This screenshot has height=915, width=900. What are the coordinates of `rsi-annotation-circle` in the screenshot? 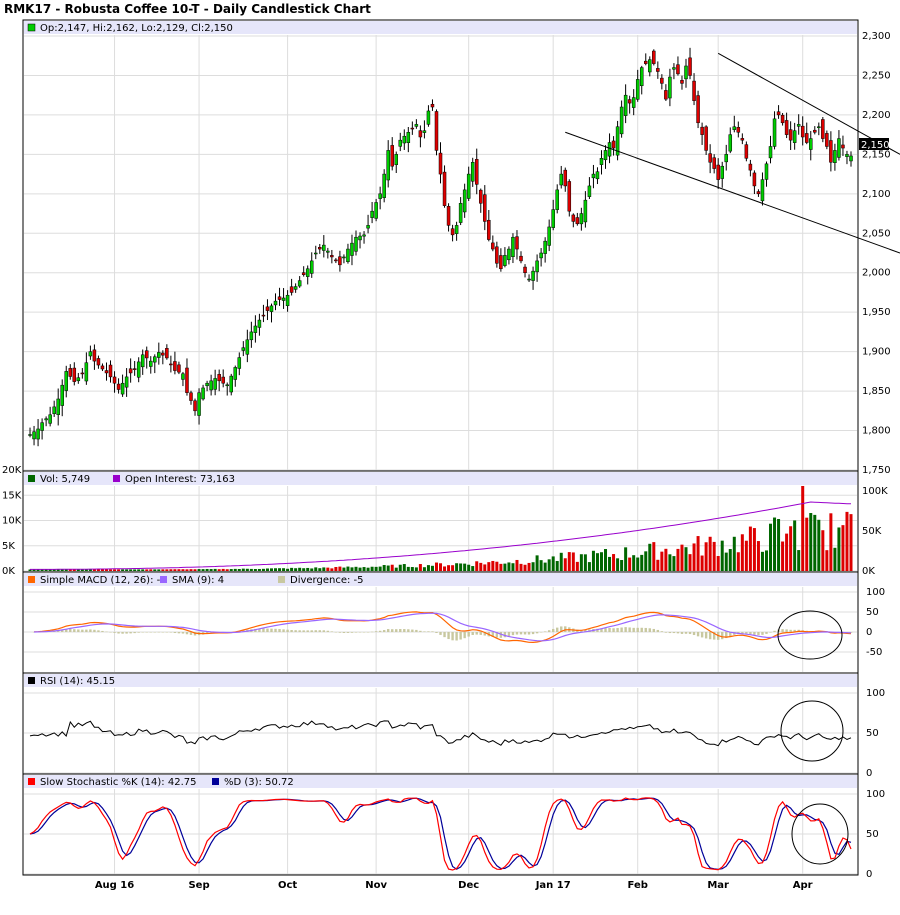 It's located at (812, 731).